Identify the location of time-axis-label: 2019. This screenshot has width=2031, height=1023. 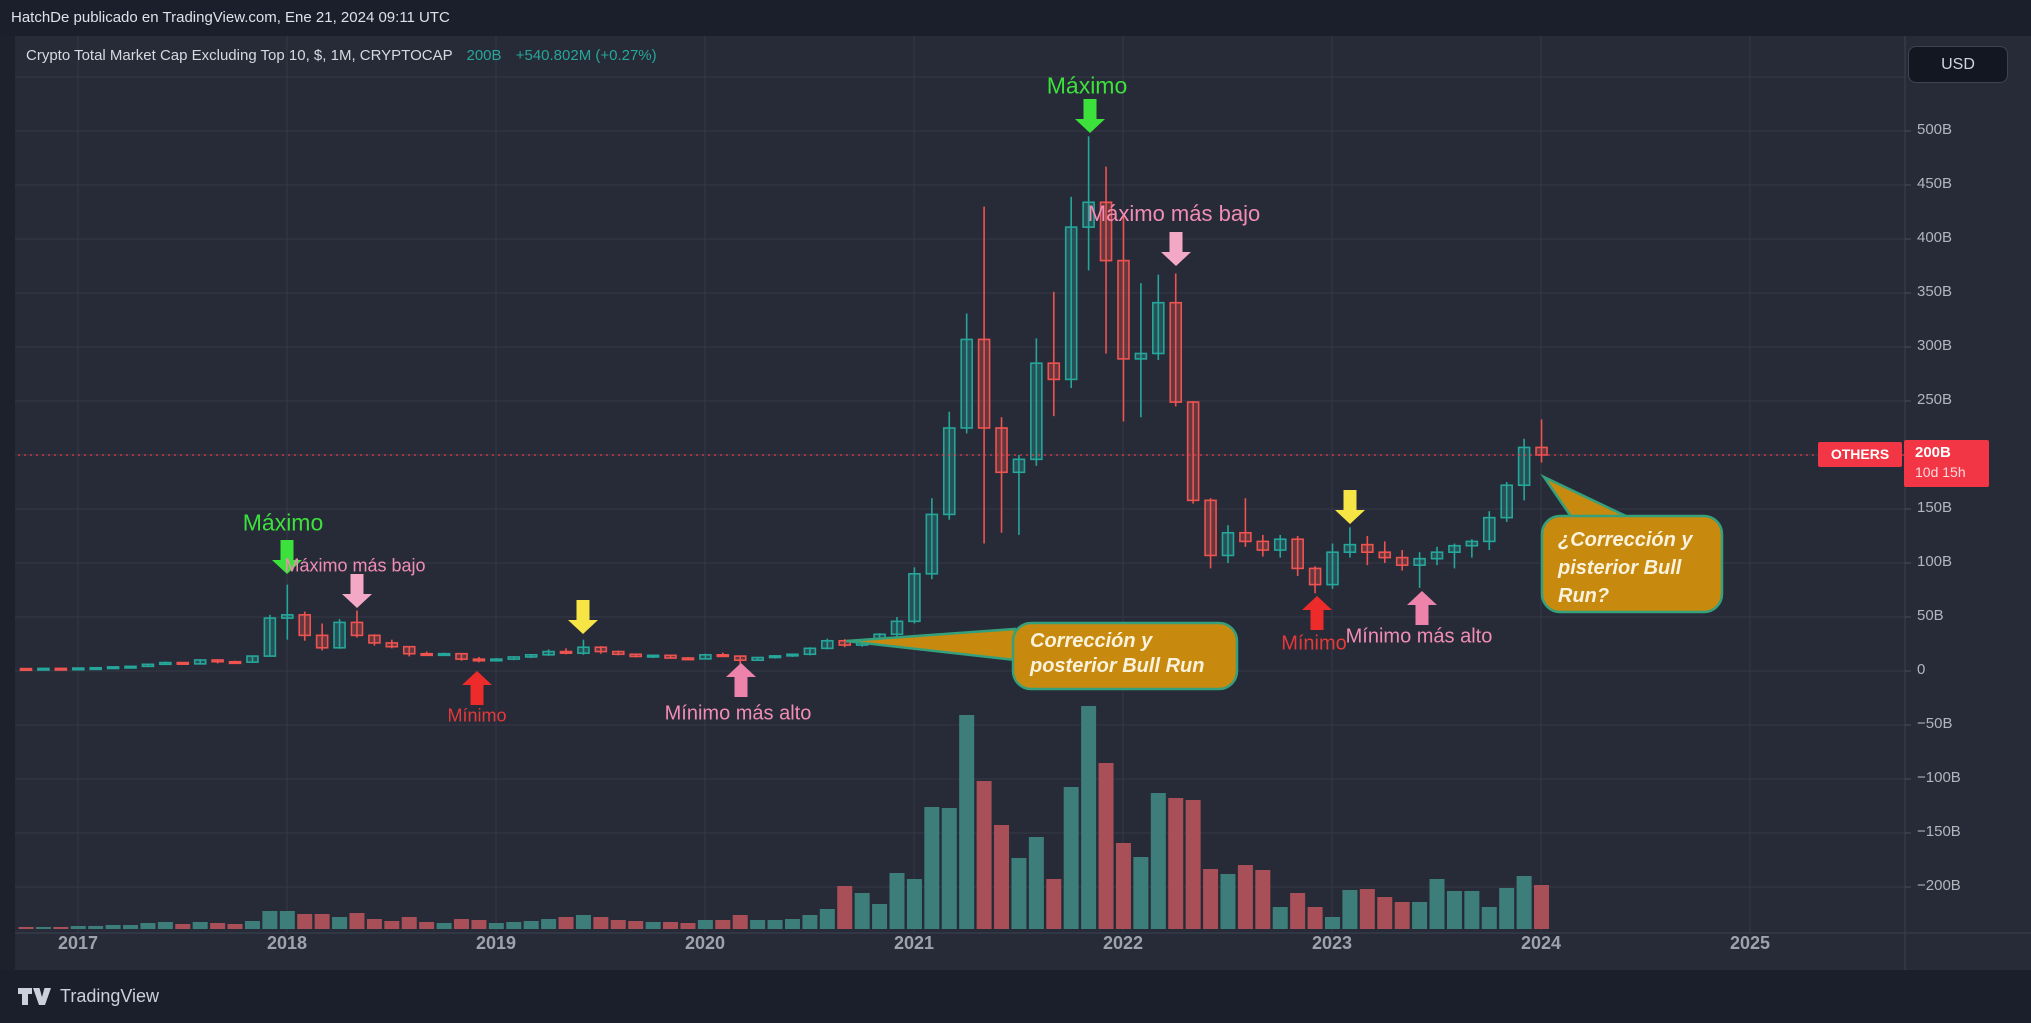
(496, 943).